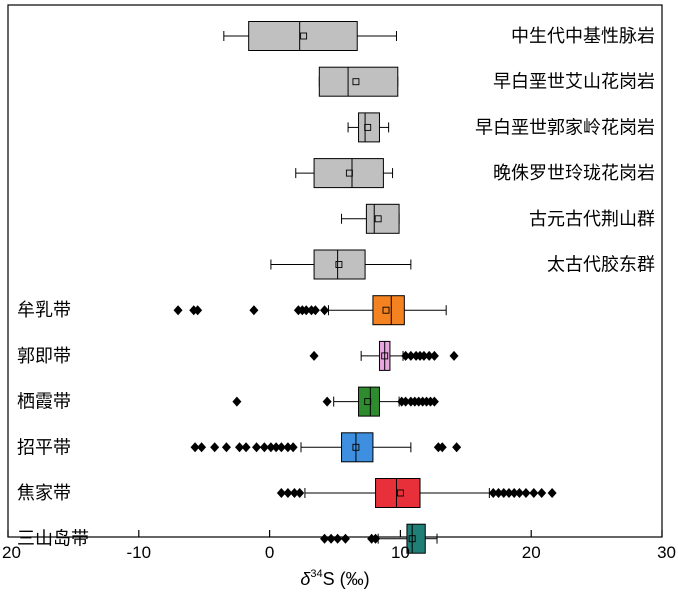 The image size is (678, 597). Describe the element at coordinates (498, 218) in the screenshot. I see `series-row: 古元古代荆山群` at that location.